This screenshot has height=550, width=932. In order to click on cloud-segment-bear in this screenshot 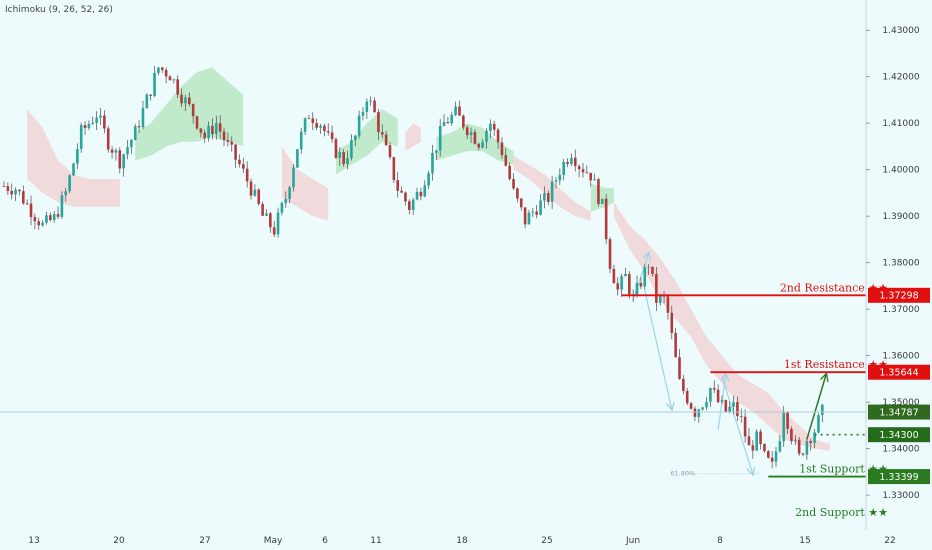, I will do `click(73, 158)`.